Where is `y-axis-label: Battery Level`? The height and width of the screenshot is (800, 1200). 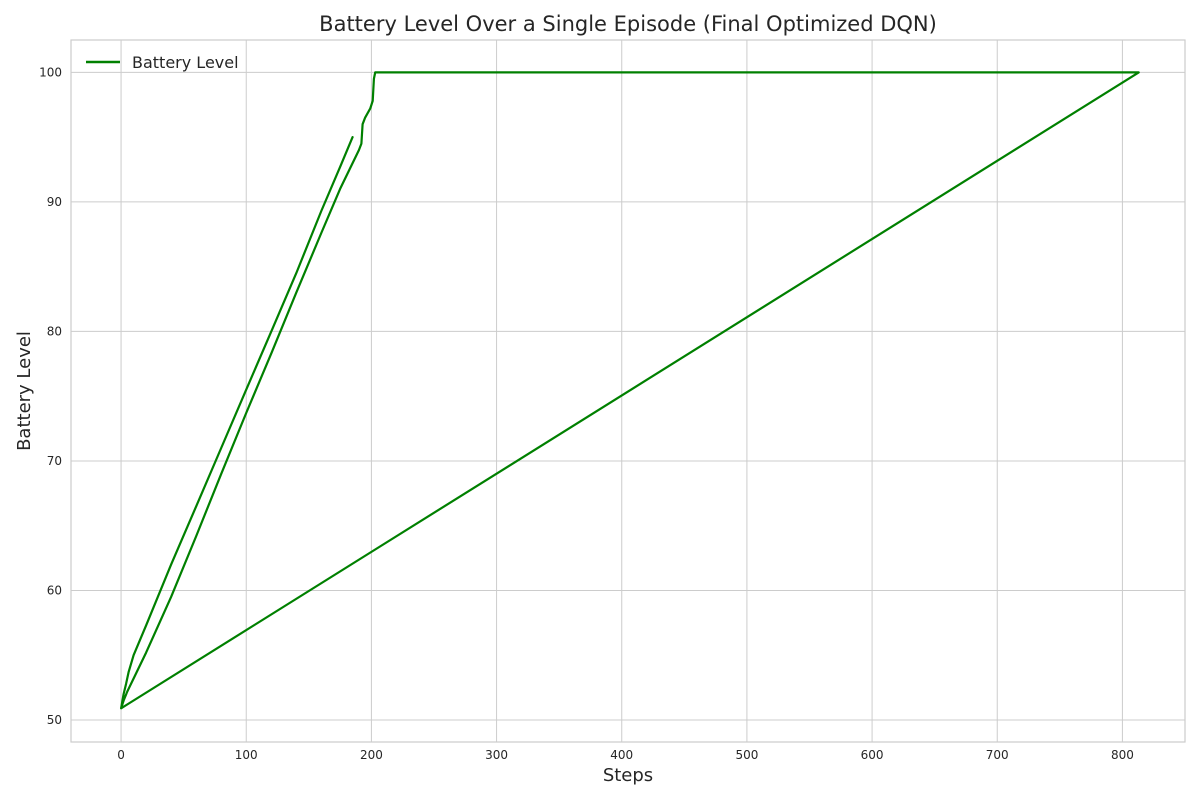
y-axis-label: Battery Level is located at coordinates (24, 391).